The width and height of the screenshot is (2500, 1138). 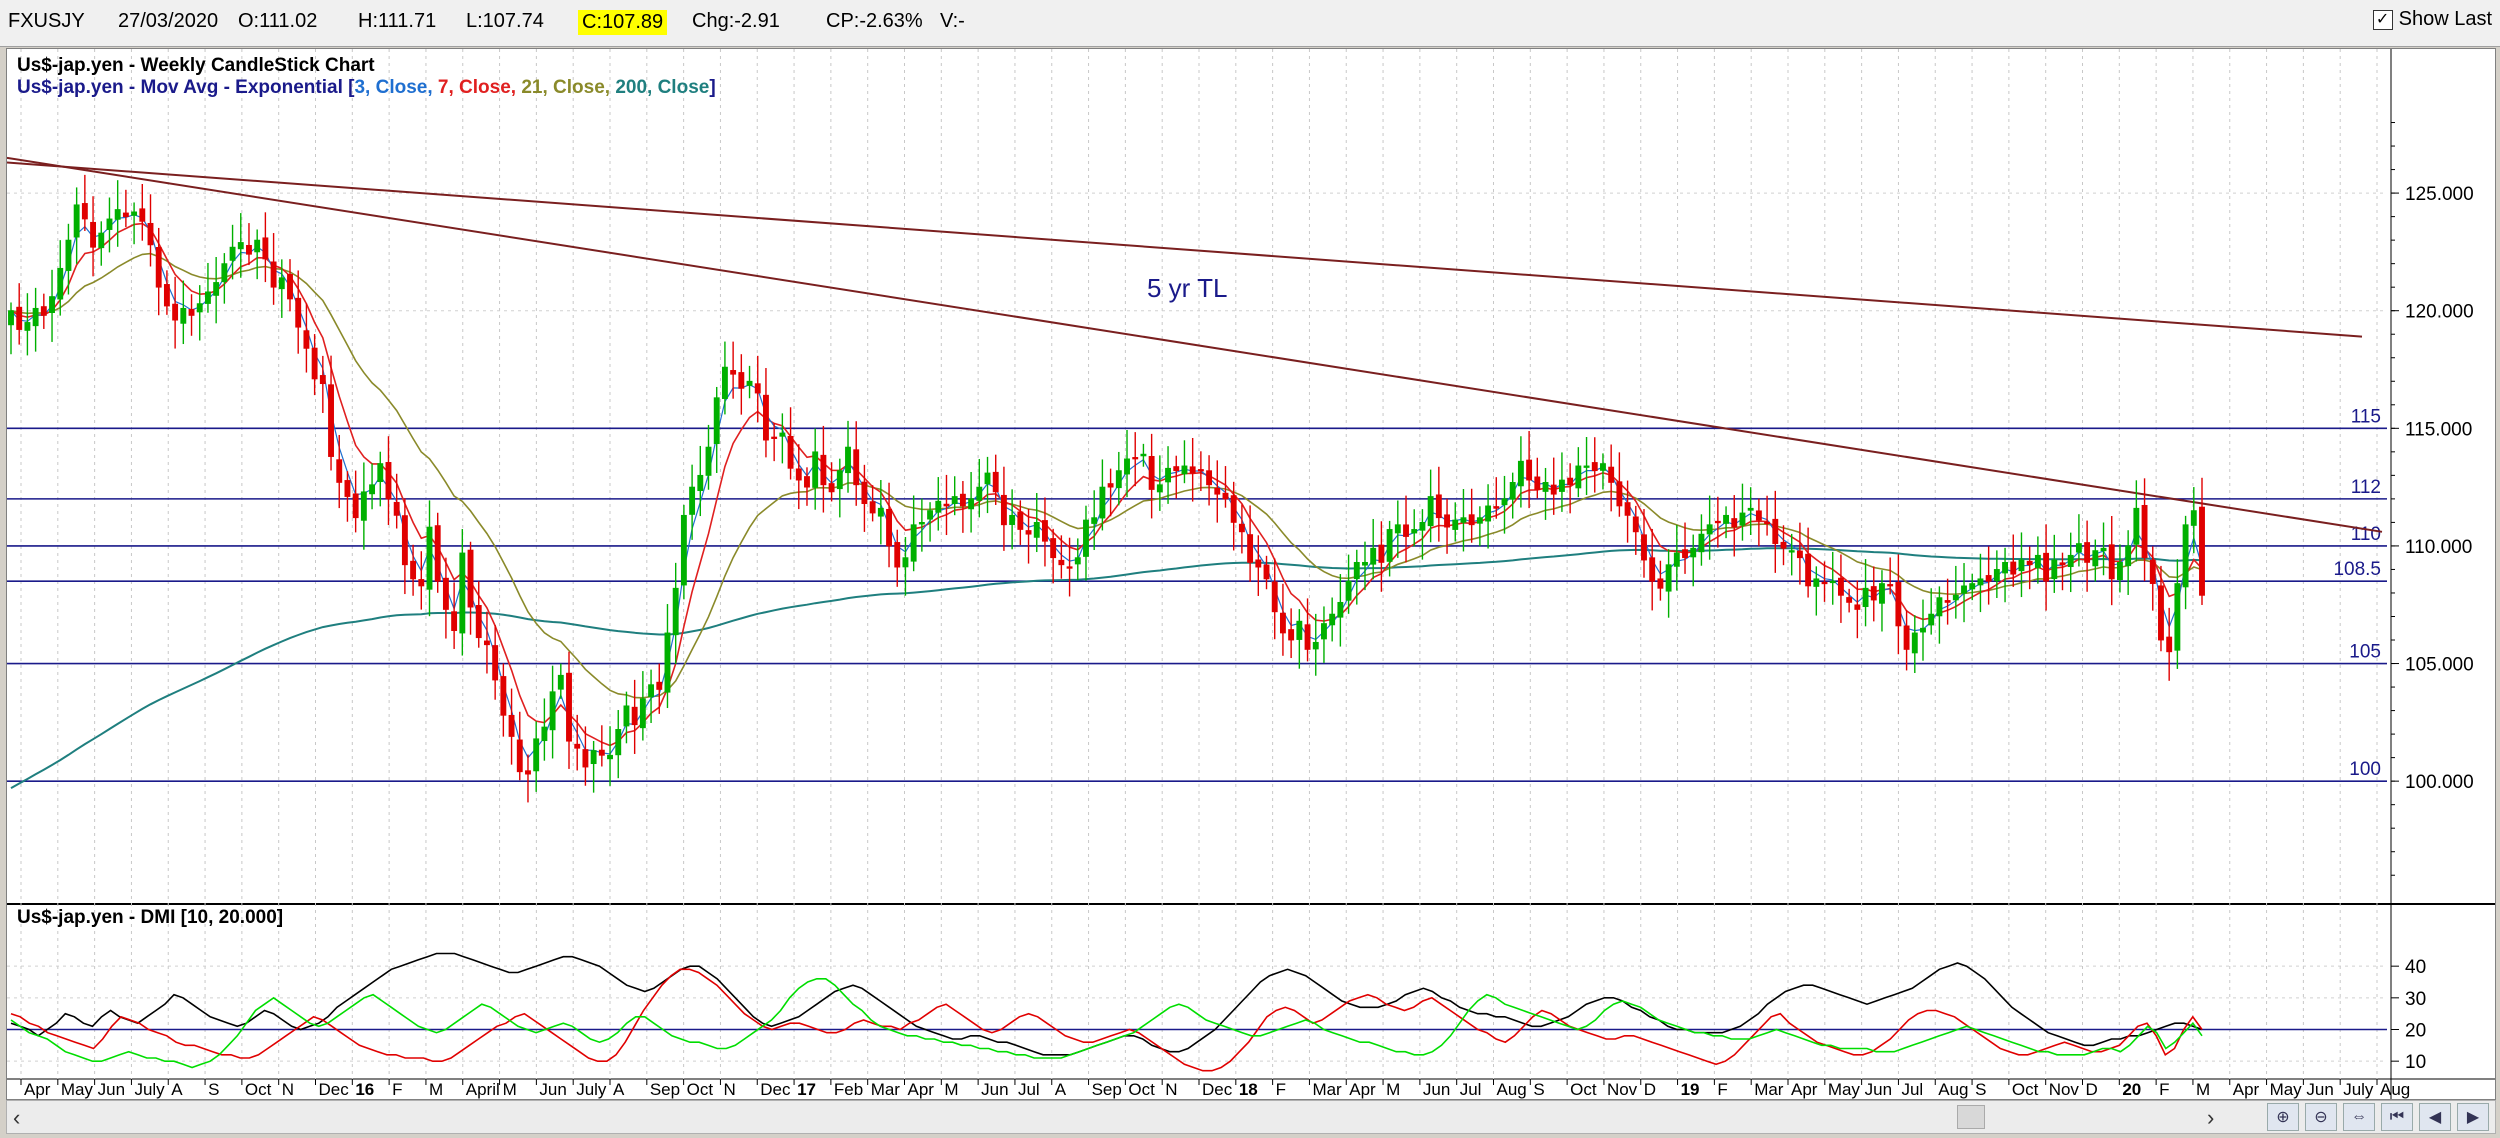 I want to click on close-label: C:107.89, so click(x=623, y=22).